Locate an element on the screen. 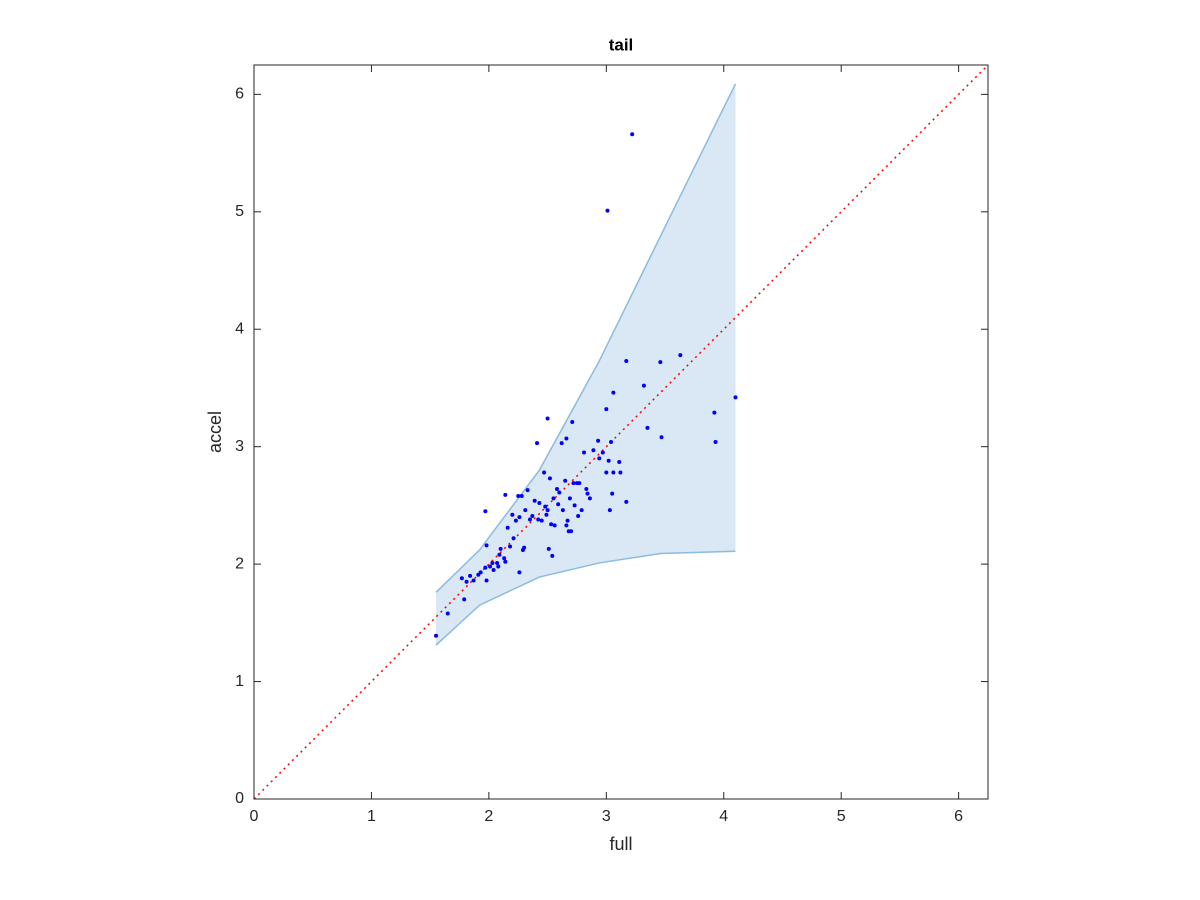  y-tick-label: 2 is located at coordinates (239, 563).